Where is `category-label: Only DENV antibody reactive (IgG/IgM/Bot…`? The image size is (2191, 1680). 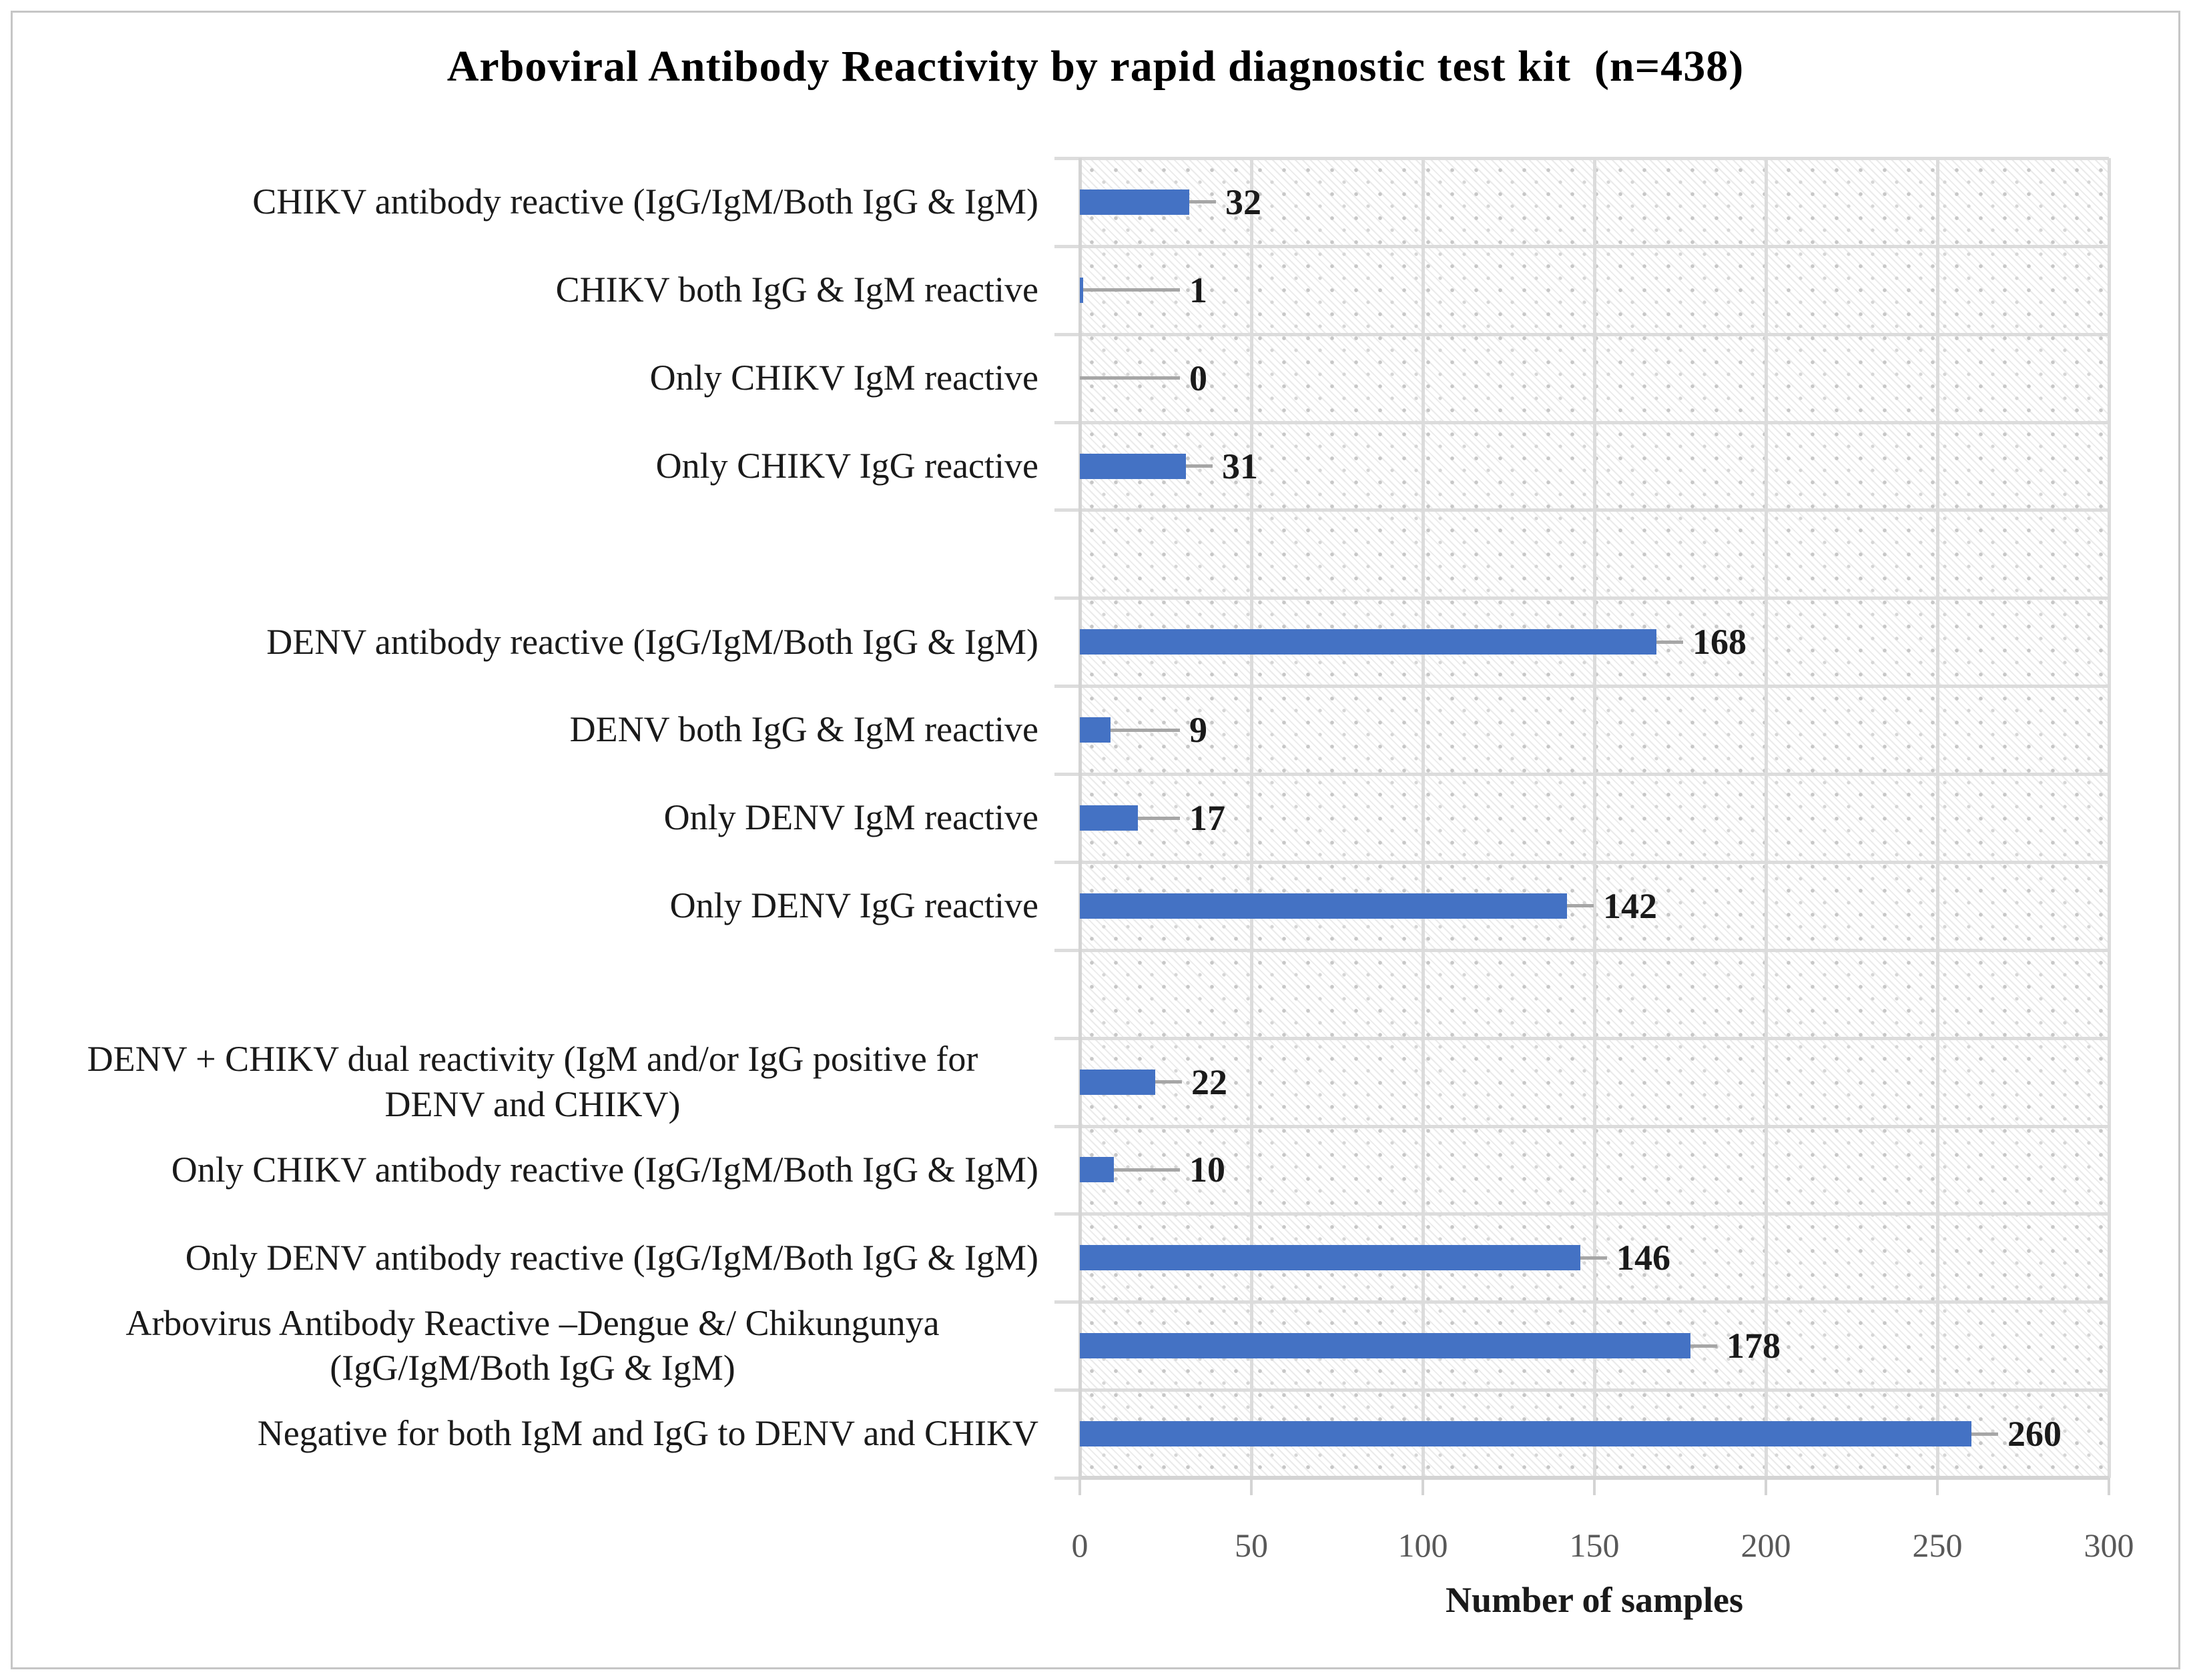 category-label: Only DENV antibody reactive (IgG/IgM/Bot… is located at coordinates (611, 1257).